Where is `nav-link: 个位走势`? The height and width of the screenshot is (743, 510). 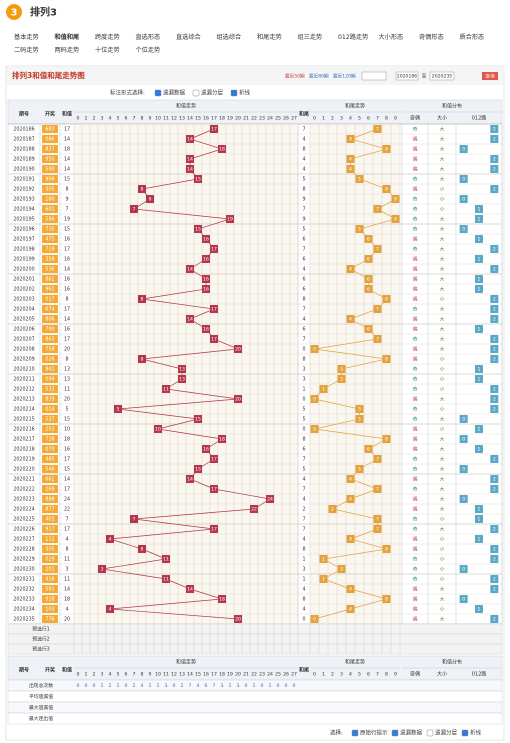 nav-link: 个位走势 is located at coordinates (148, 50).